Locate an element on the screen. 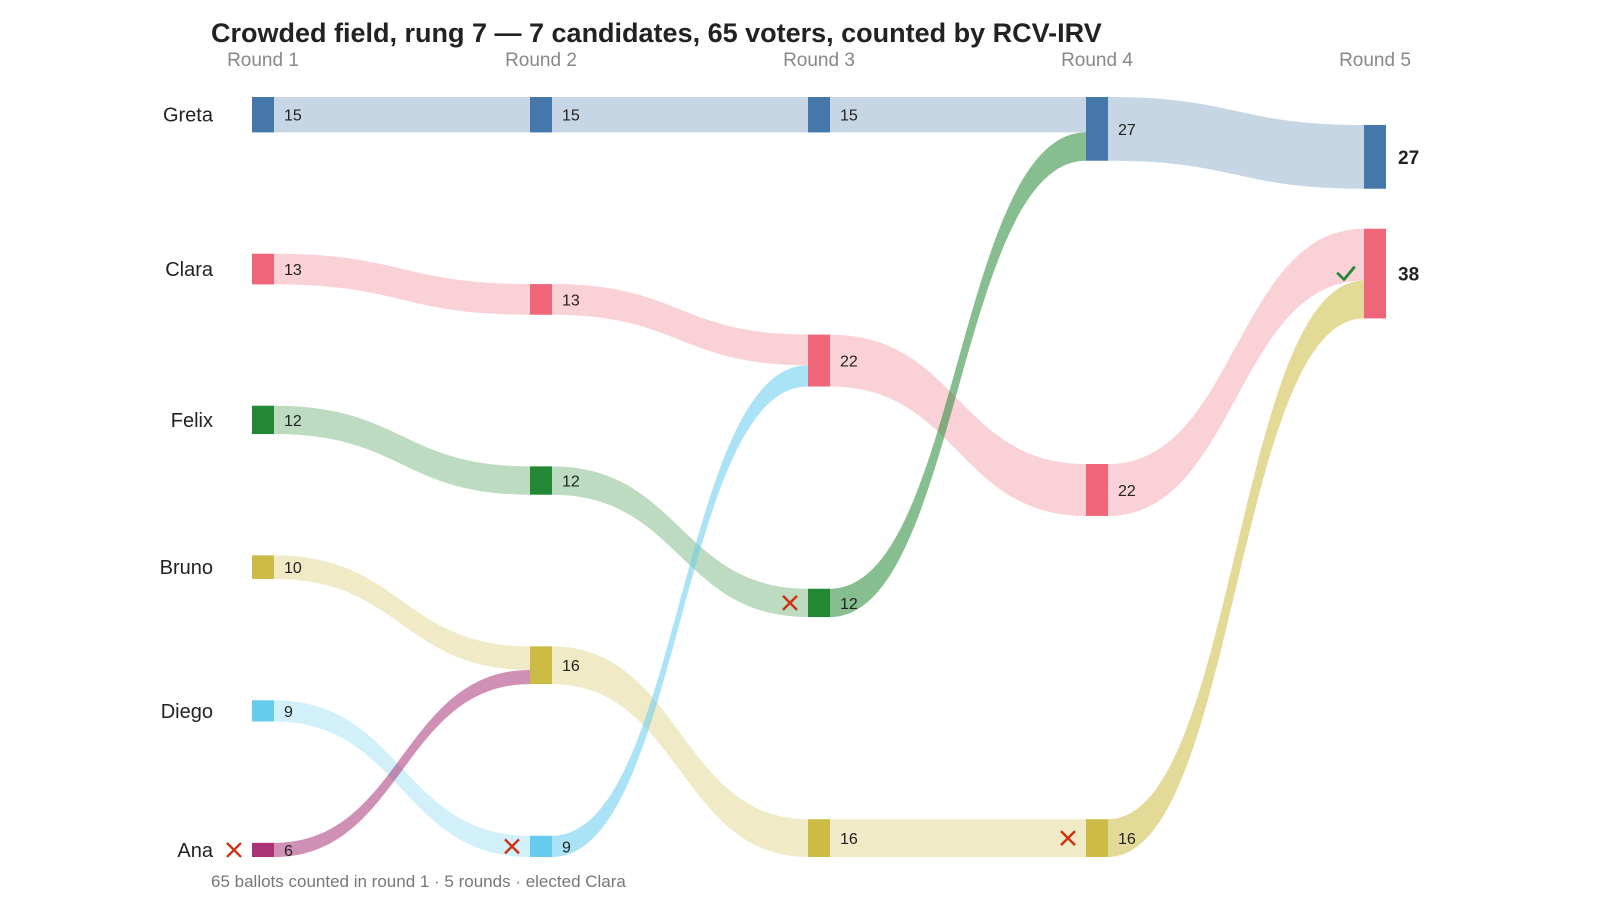  value-r1-diego: 9 is located at coordinates (288, 712).